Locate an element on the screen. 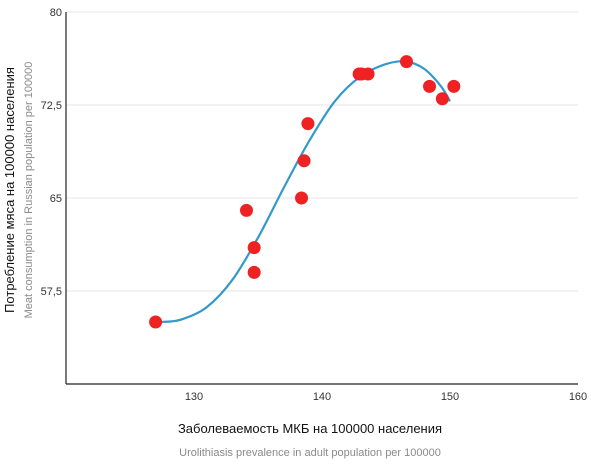  y-tick-label: 72,5 is located at coordinates (51, 106).